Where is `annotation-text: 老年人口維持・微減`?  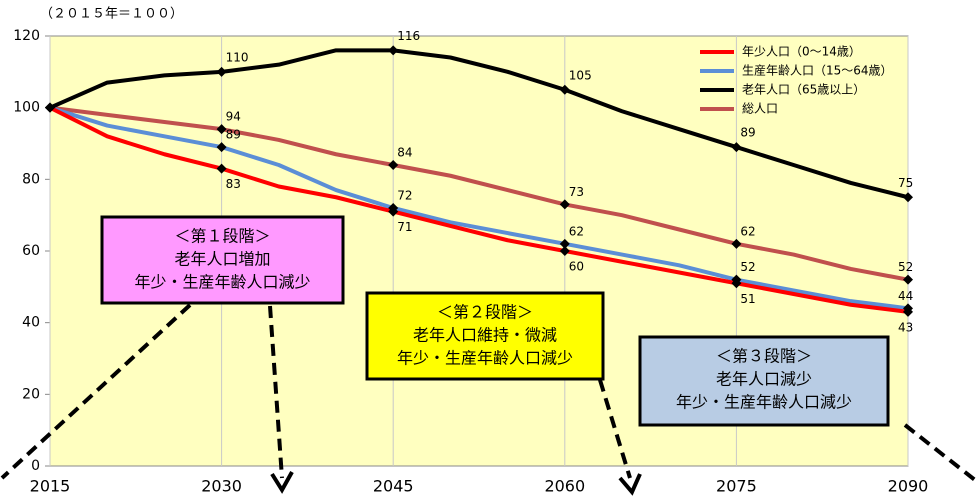
annotation-text: 老年人口維持・微減 is located at coordinates (485, 335).